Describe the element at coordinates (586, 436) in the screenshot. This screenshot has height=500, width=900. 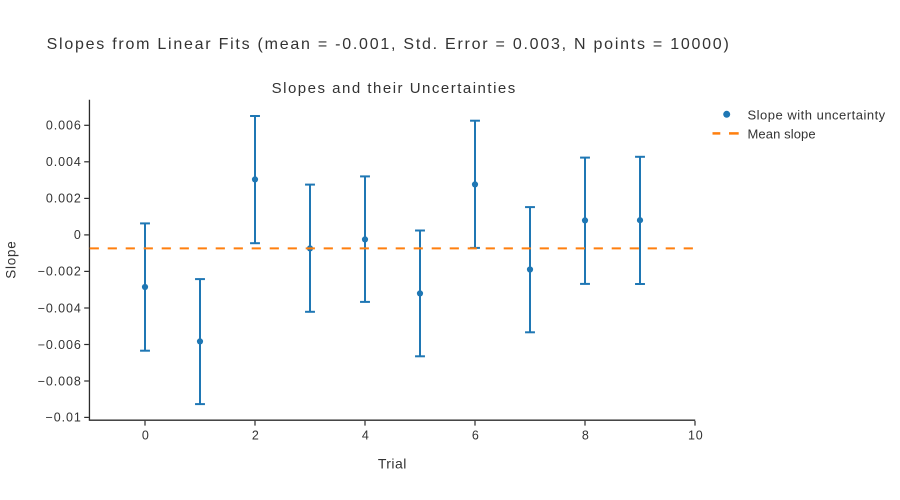
I see `svg-text: 8` at that location.